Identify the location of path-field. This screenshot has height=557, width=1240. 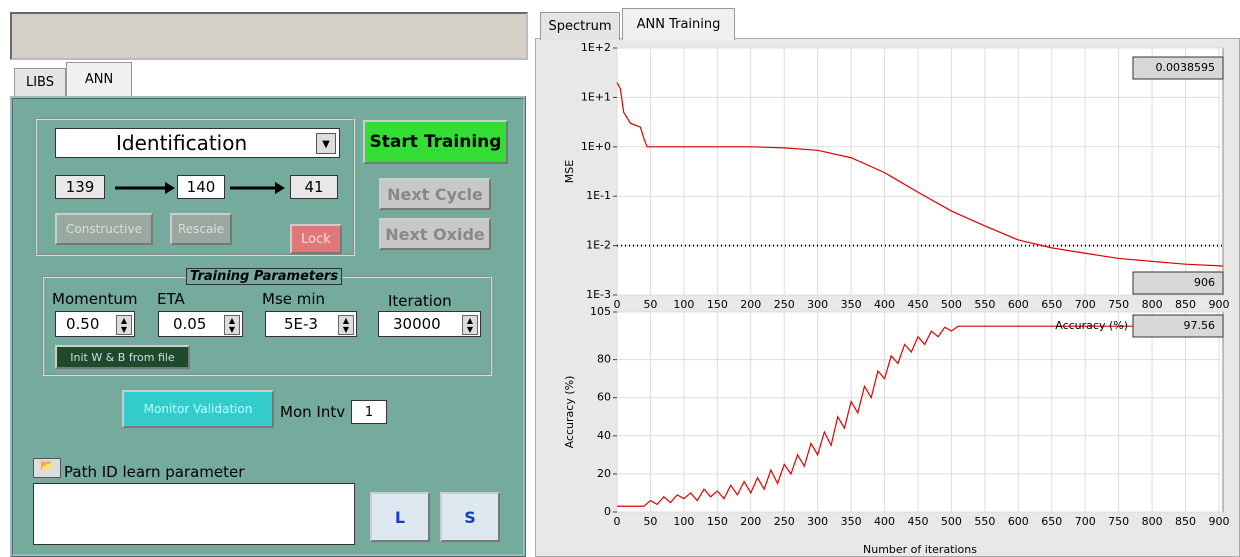
(194, 514).